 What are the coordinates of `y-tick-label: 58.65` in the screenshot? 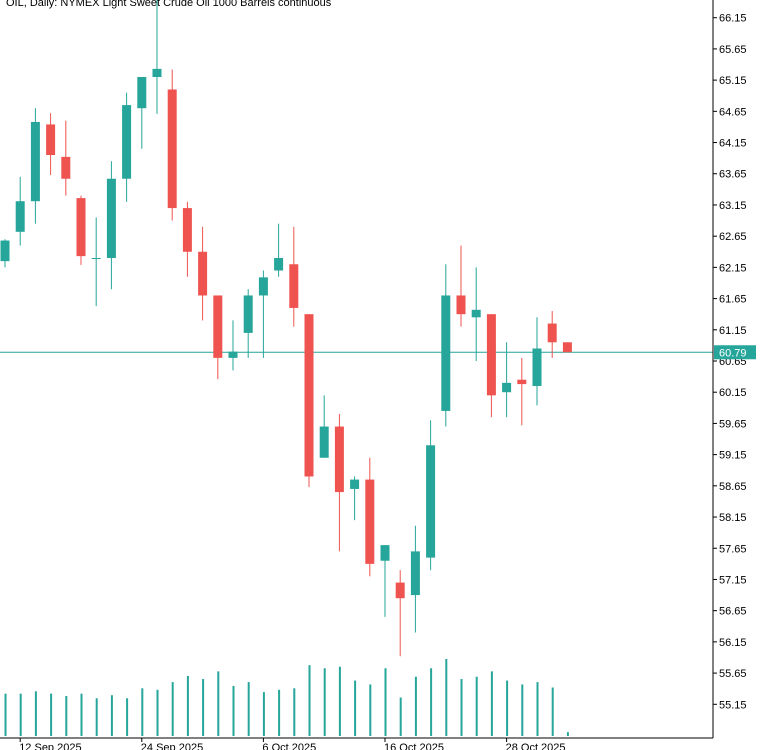 It's located at (733, 487).